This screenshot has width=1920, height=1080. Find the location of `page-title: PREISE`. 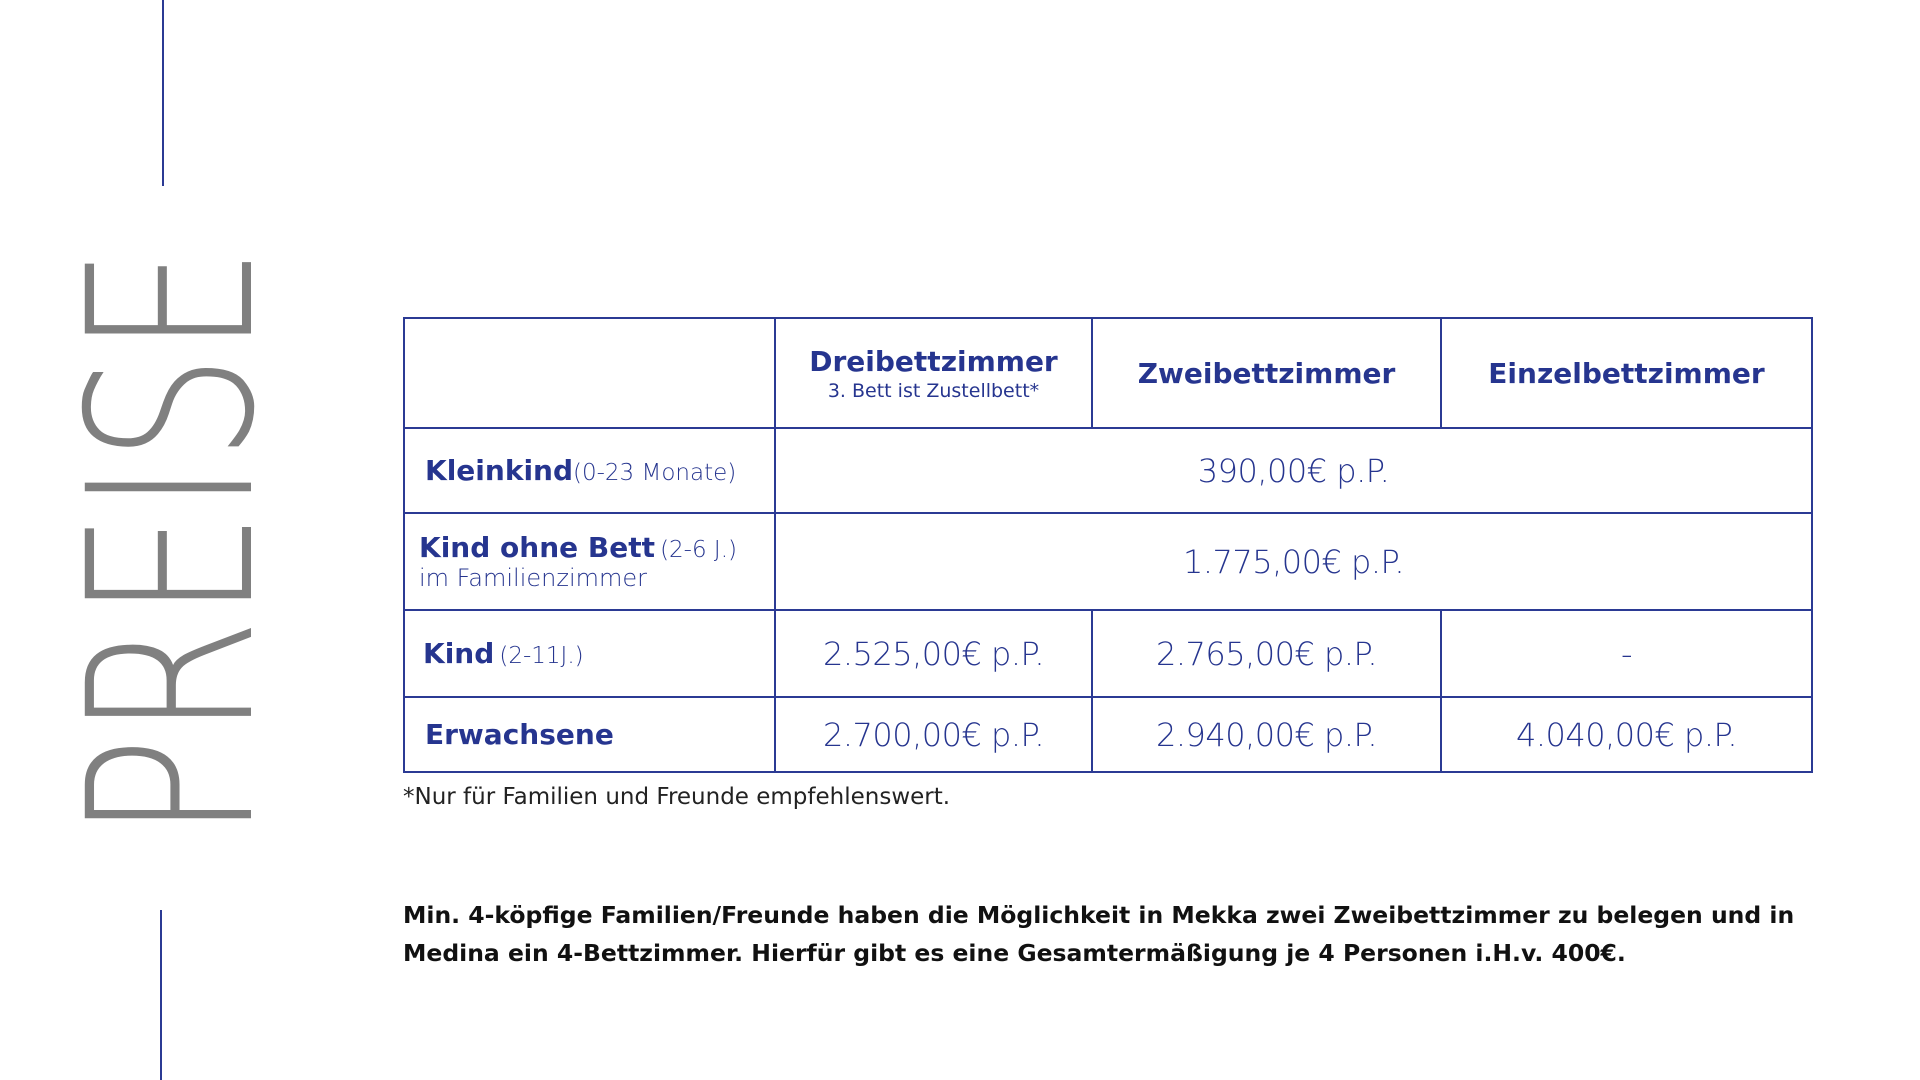

page-title: PREISE is located at coordinates (165, 543).